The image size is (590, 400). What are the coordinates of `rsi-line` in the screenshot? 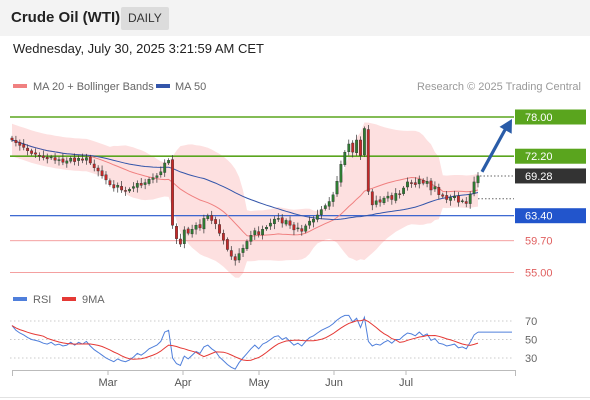 It's located at (245, 342).